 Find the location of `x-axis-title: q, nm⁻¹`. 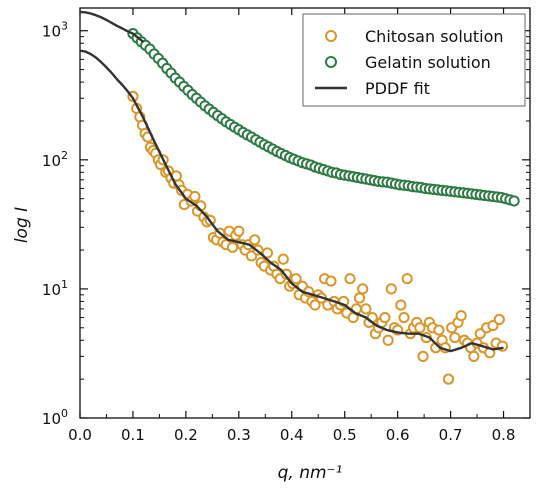

x-axis-title: q, nm⁻¹ is located at coordinates (310, 473).